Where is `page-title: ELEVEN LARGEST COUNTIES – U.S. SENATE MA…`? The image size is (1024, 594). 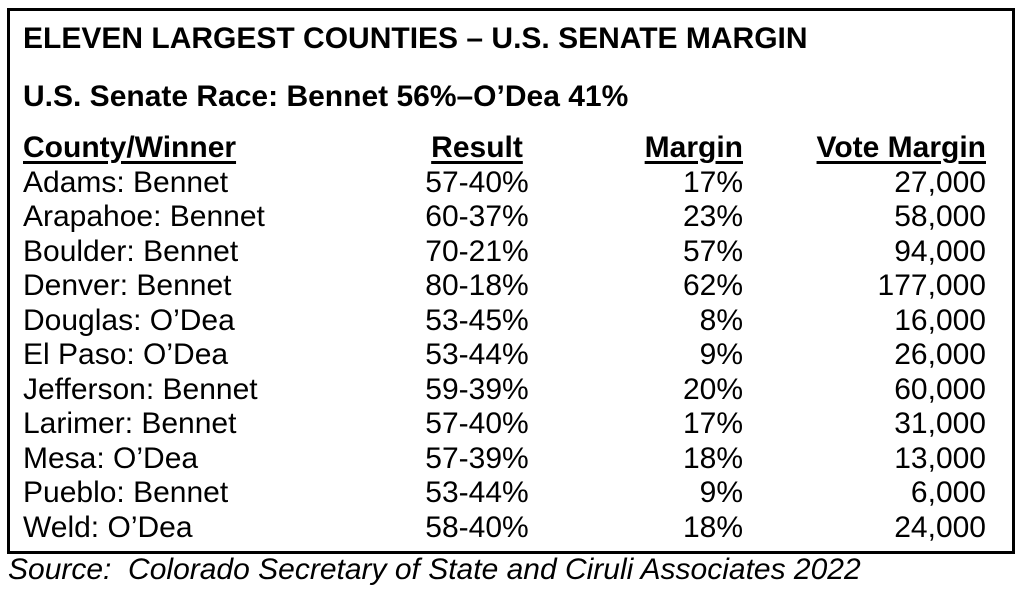 page-title: ELEVEN LARGEST COUNTIES – U.S. SENATE MA… is located at coordinates (415, 38).